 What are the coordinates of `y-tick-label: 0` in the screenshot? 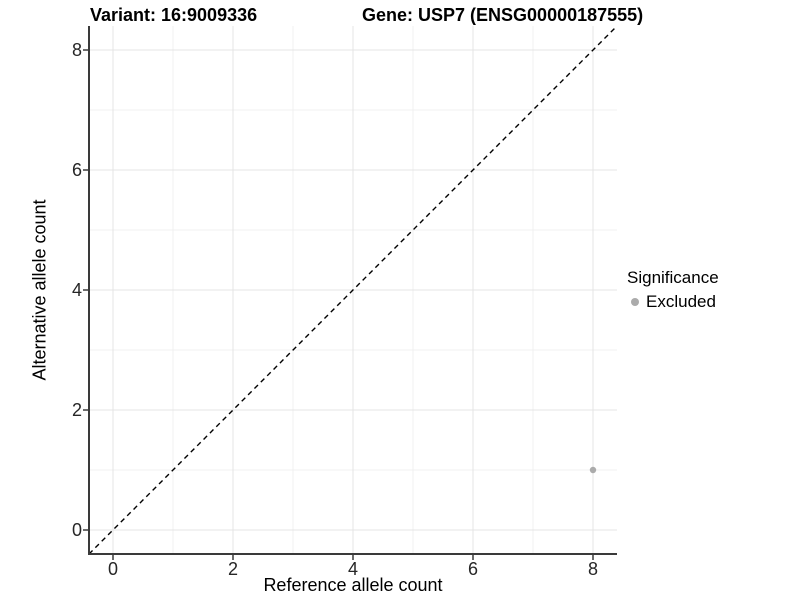 It's located at (76, 530).